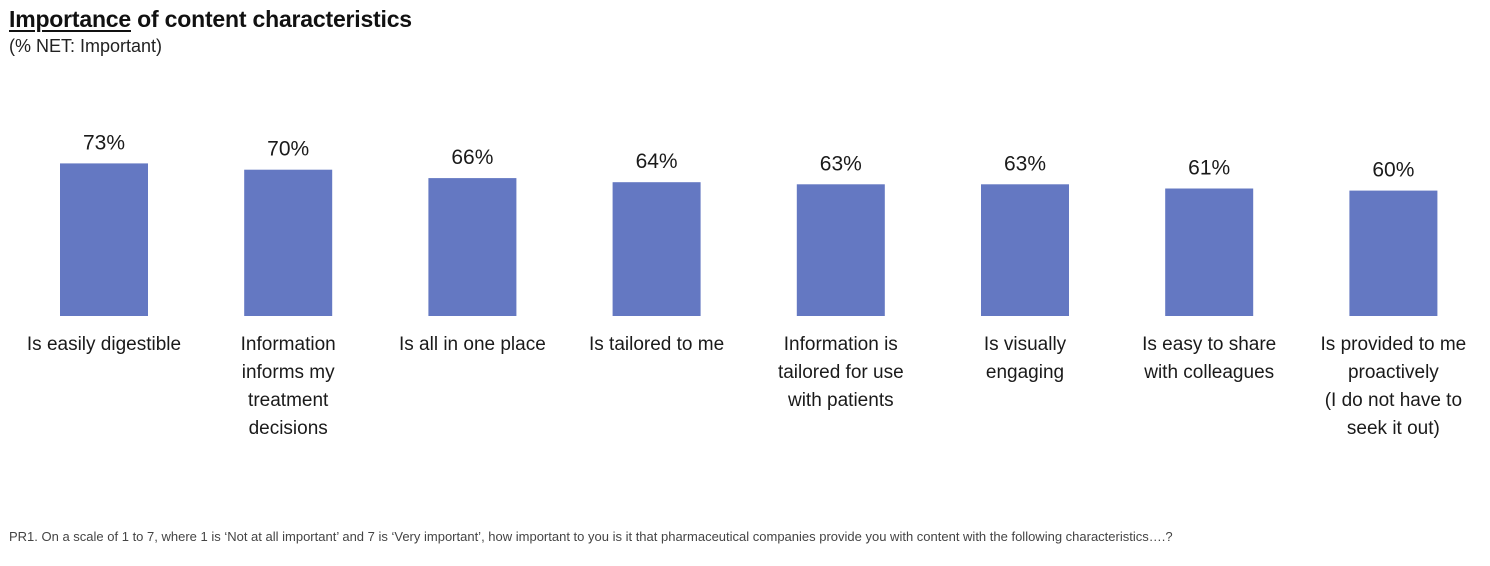  Describe the element at coordinates (657, 161) in the screenshot. I see `data-label-4: 64%` at that location.